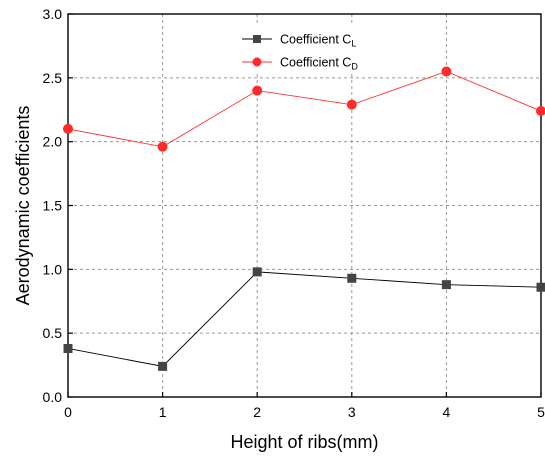 This screenshot has height=461, width=545. What do you see at coordinates (53, 397) in the screenshot?
I see `y-tick-label: 0.0` at bounding box center [53, 397].